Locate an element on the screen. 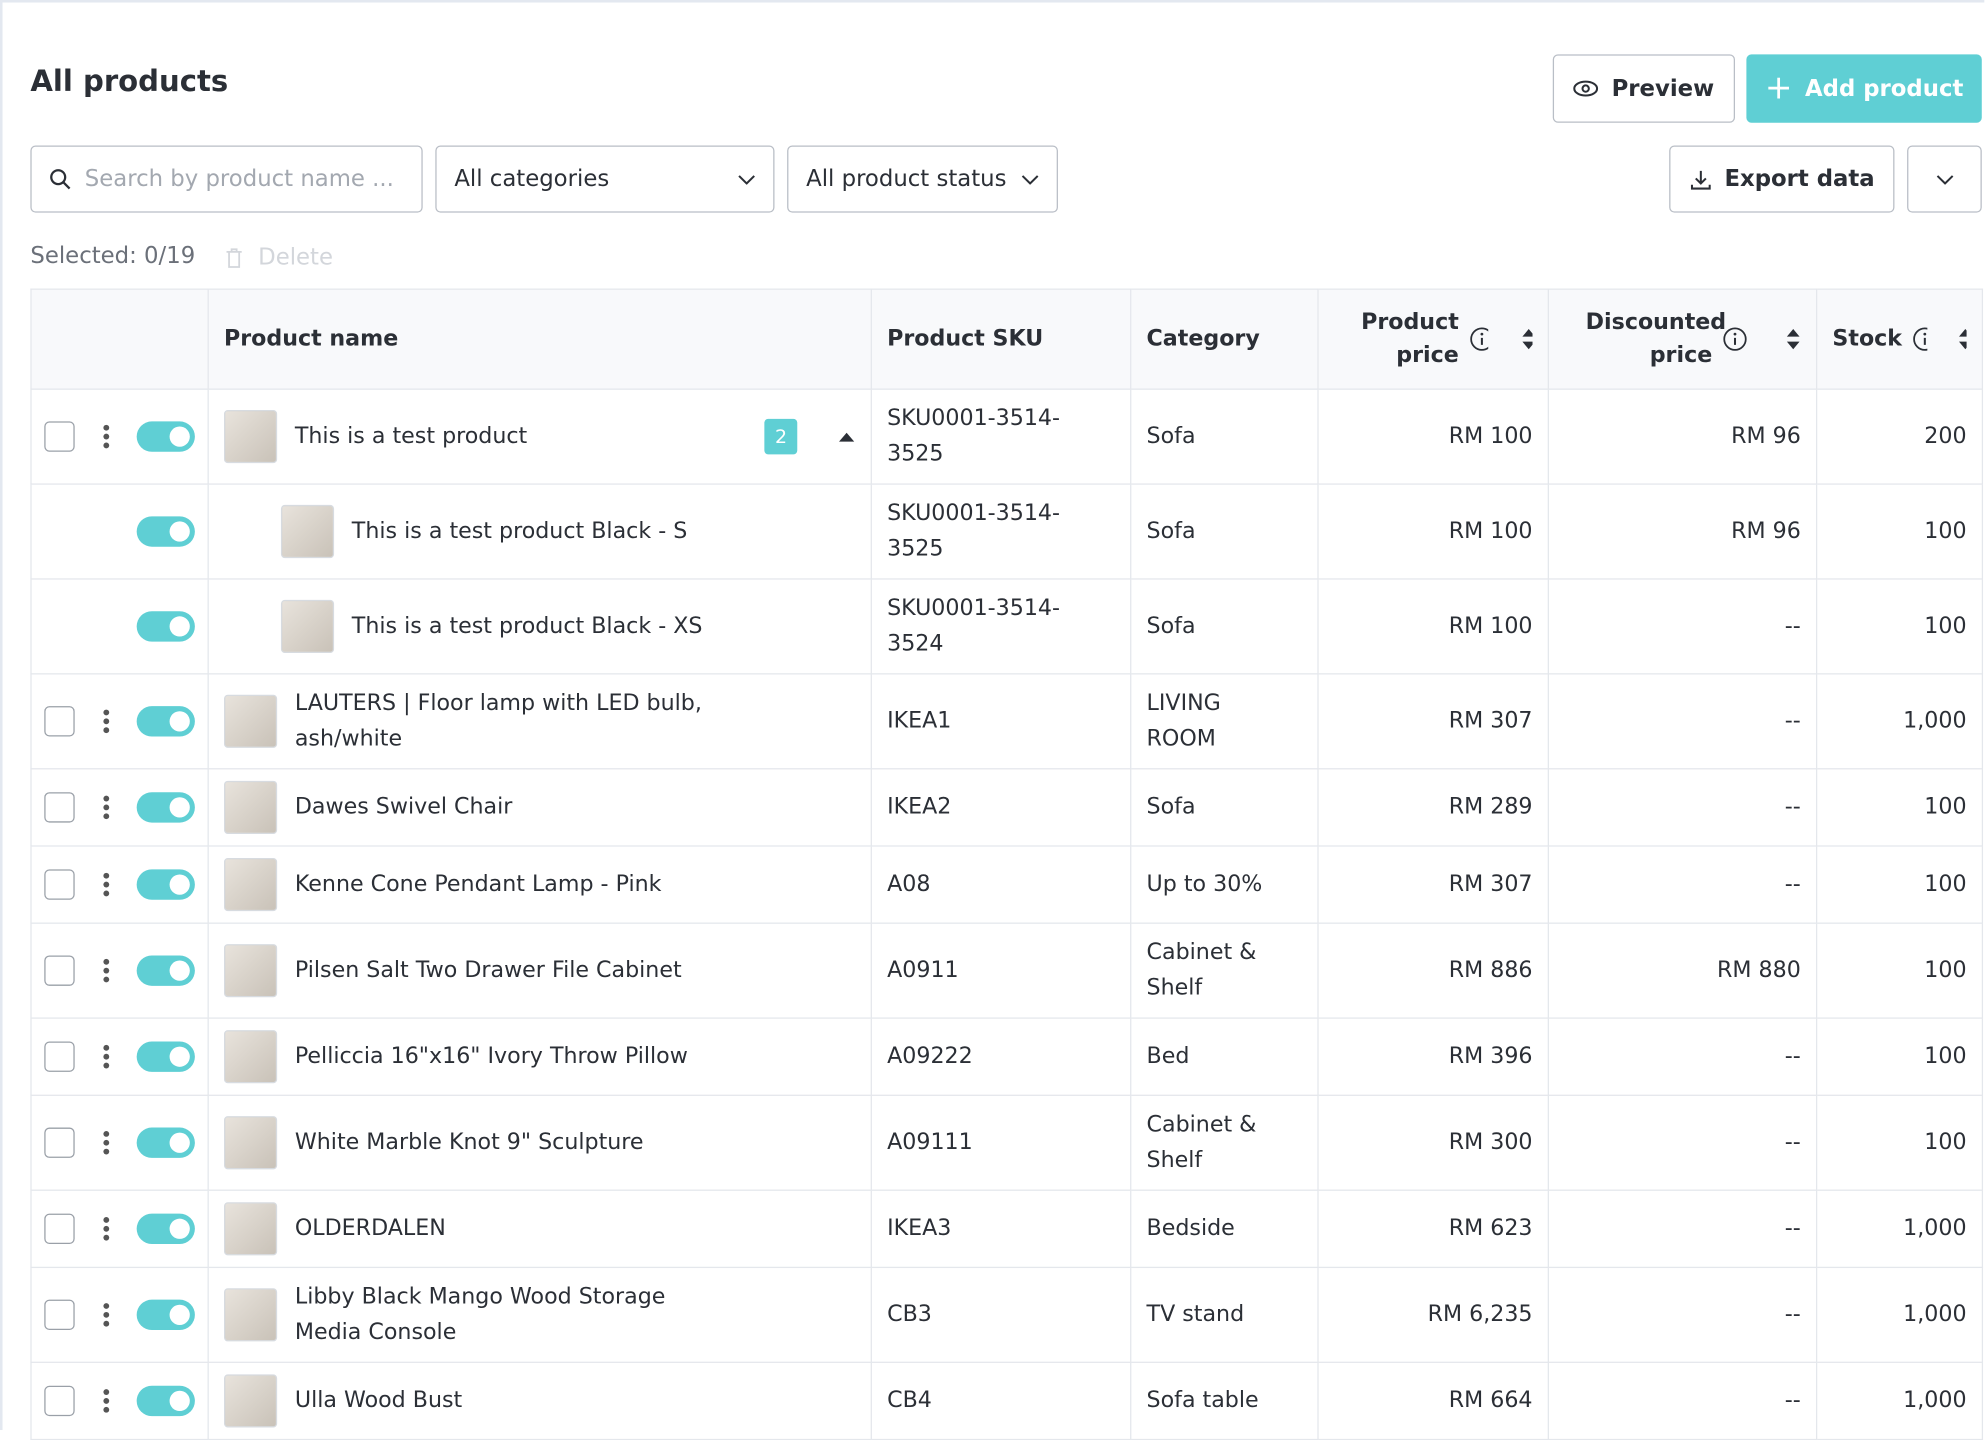 The width and height of the screenshot is (1986, 1440). category: Cabinet & Shelf is located at coordinates (1201, 971).